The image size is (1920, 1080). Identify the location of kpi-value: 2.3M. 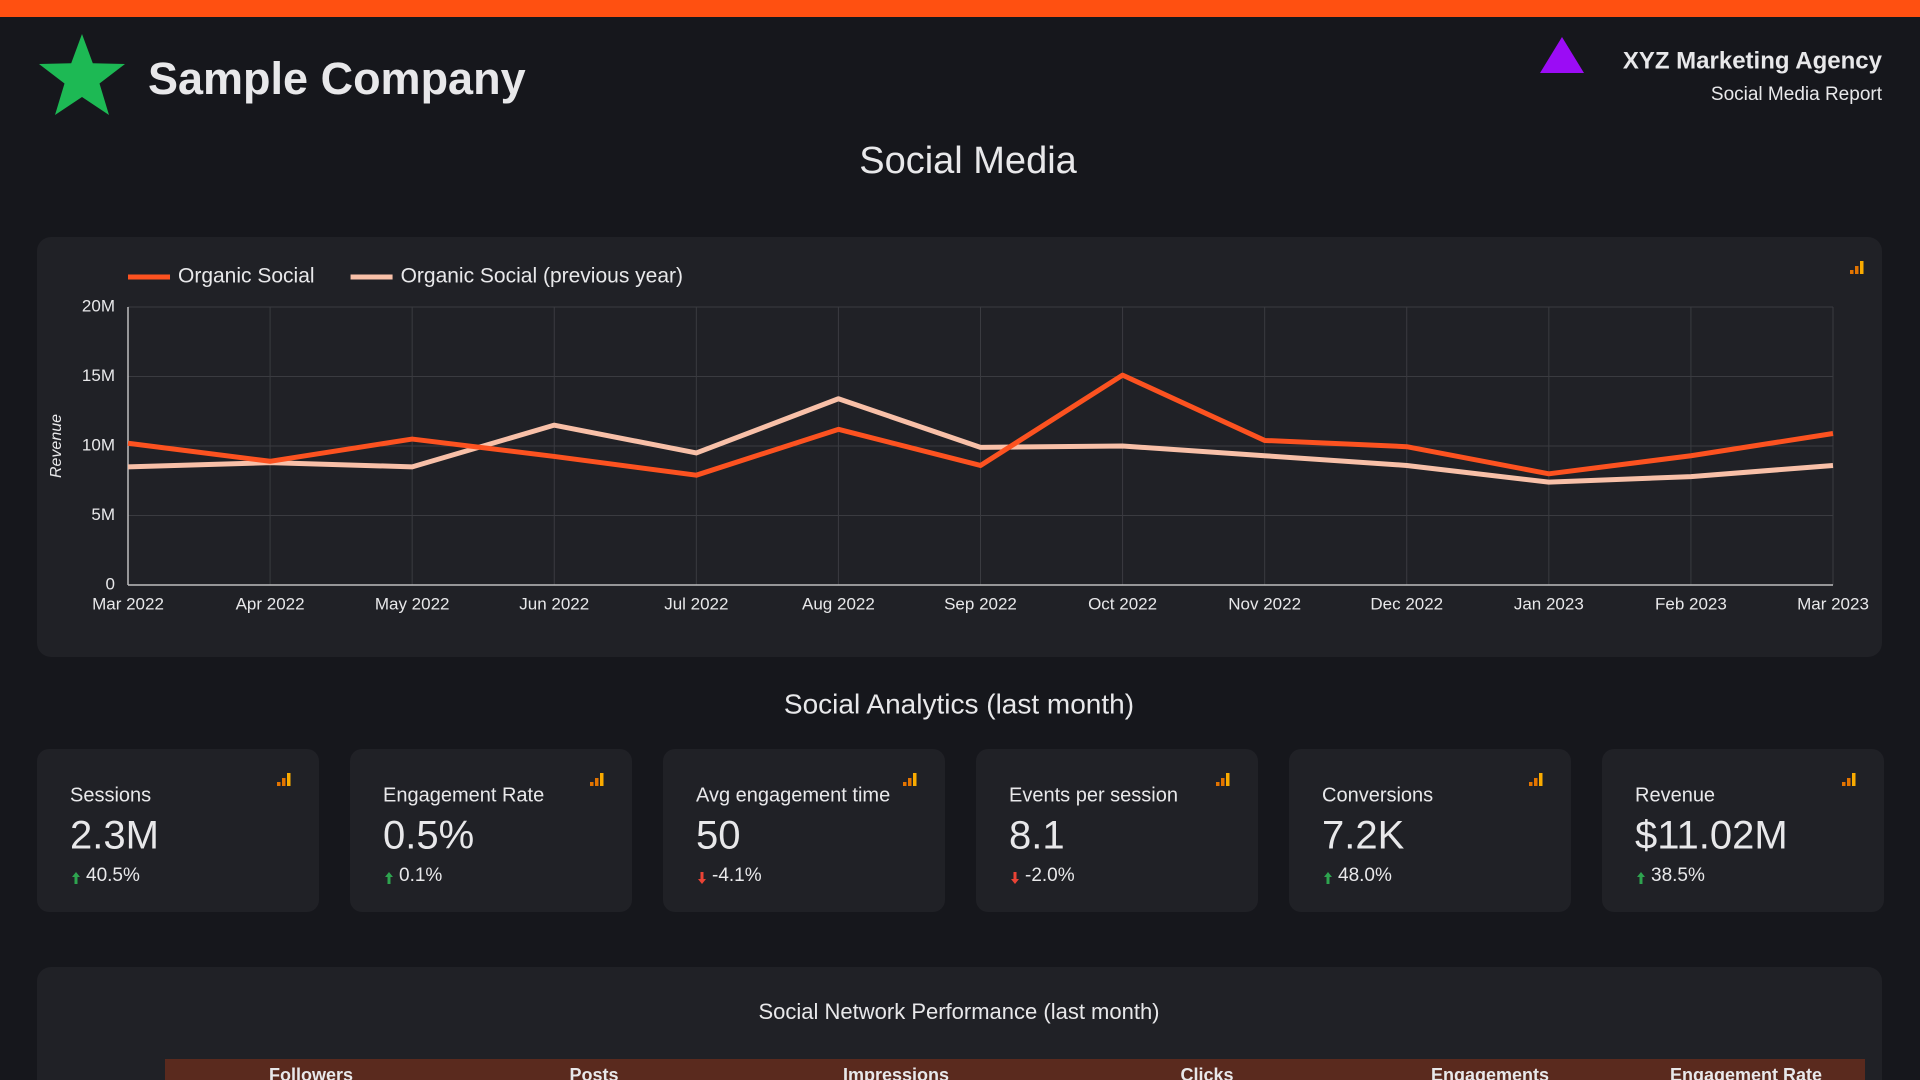
(114, 836).